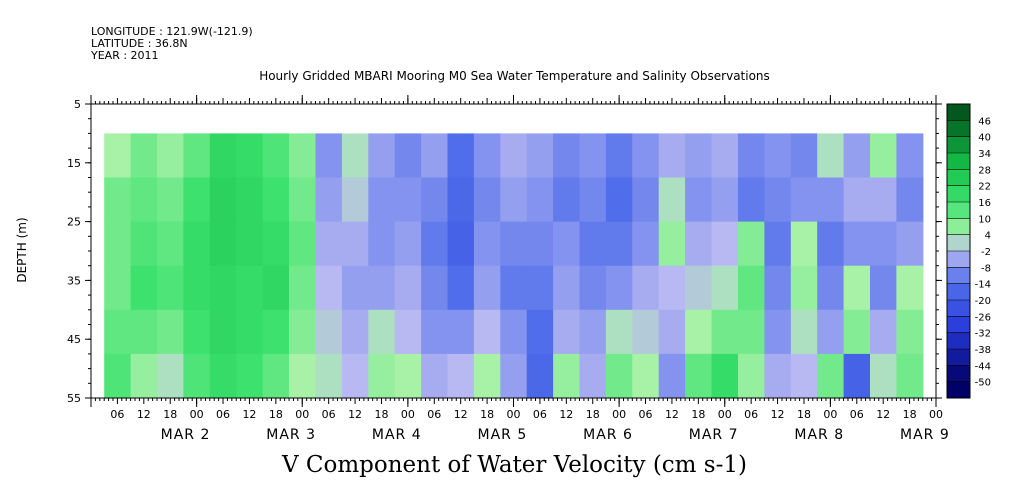 Image resolution: width=1009 pixels, height=504 pixels. I want to click on colorbar-label: 46, so click(984, 121).